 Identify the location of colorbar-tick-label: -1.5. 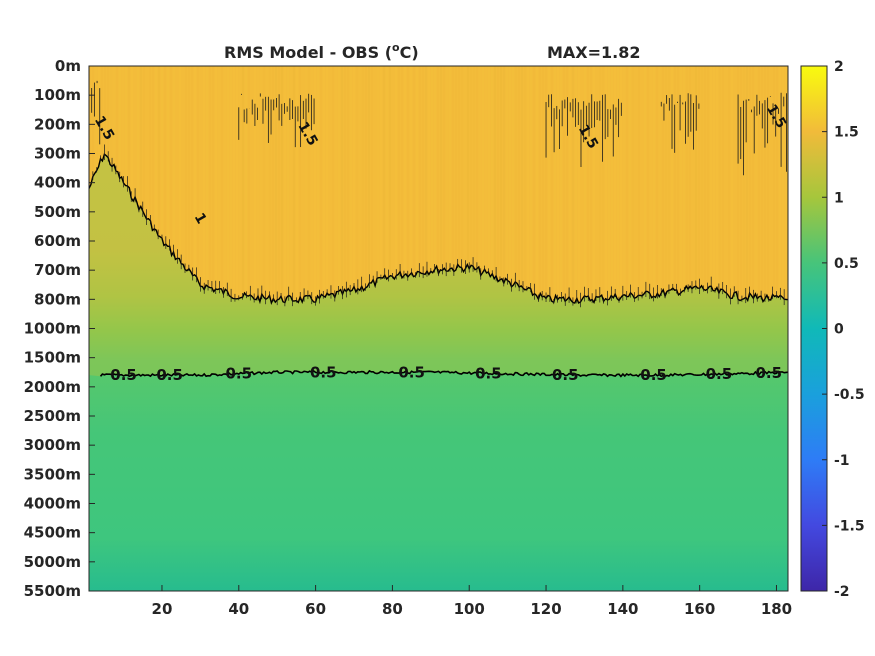
(849, 526).